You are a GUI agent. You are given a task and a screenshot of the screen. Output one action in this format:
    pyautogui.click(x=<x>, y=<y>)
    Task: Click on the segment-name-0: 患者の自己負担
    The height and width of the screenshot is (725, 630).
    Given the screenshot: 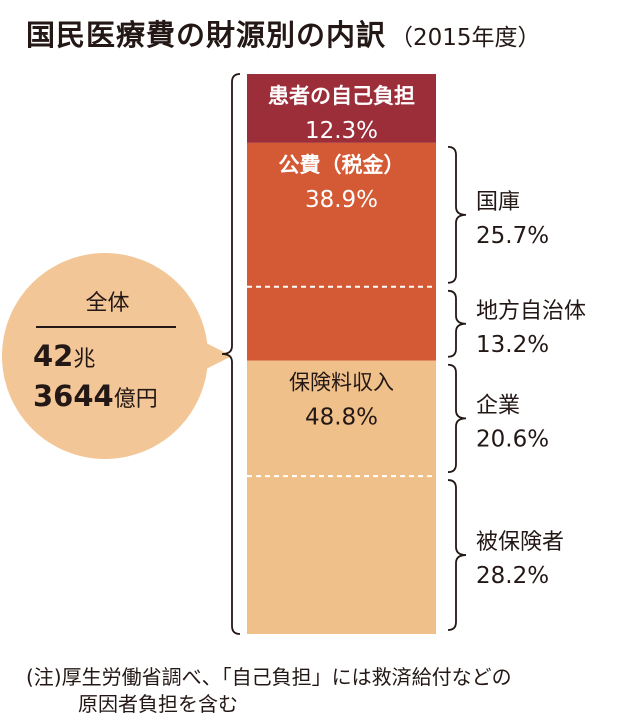 What is the action you would take?
    pyautogui.click(x=341, y=96)
    